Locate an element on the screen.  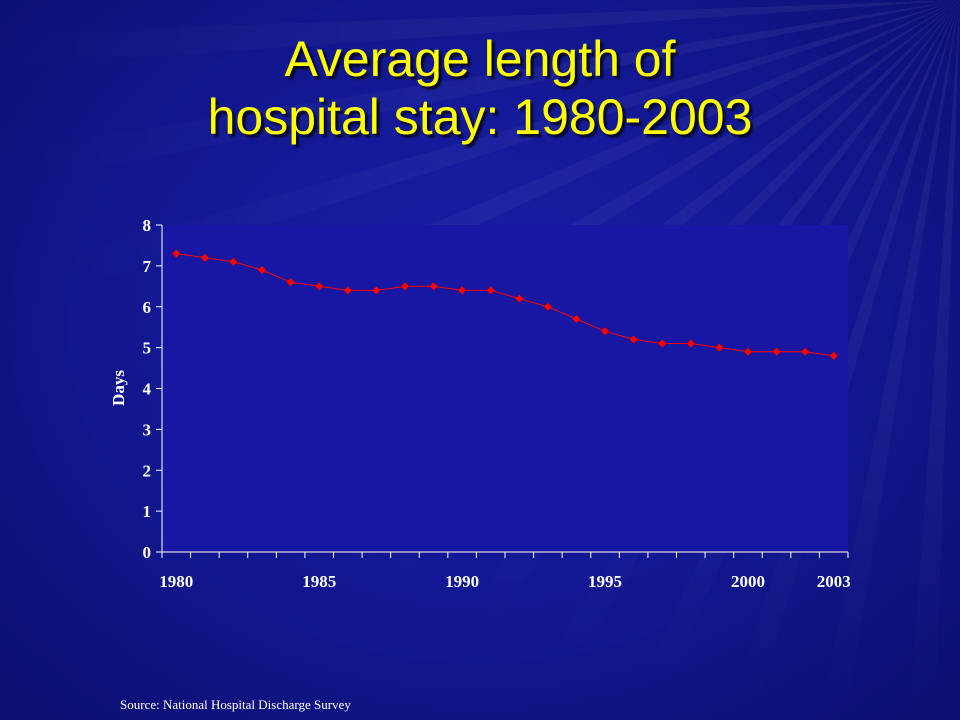
x-axis: 1980 1985 1990 1995 2000 2003 is located at coordinates (505, 571).